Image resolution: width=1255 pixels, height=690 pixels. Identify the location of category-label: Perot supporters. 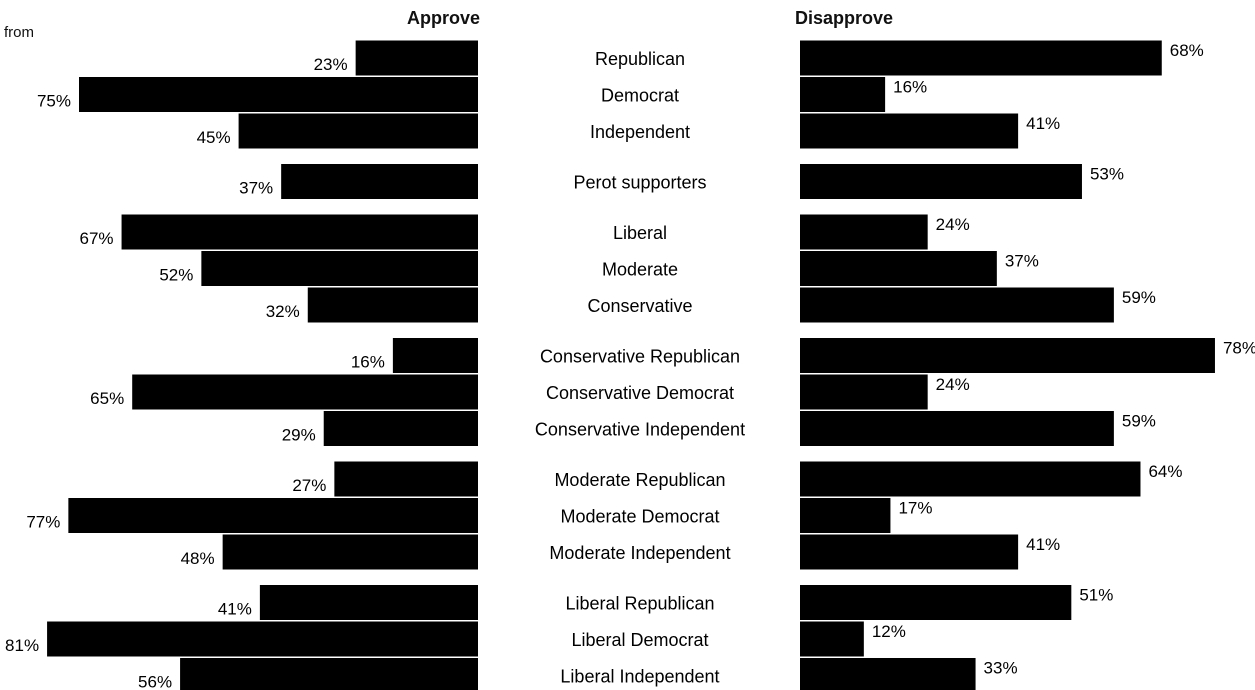
(639, 183).